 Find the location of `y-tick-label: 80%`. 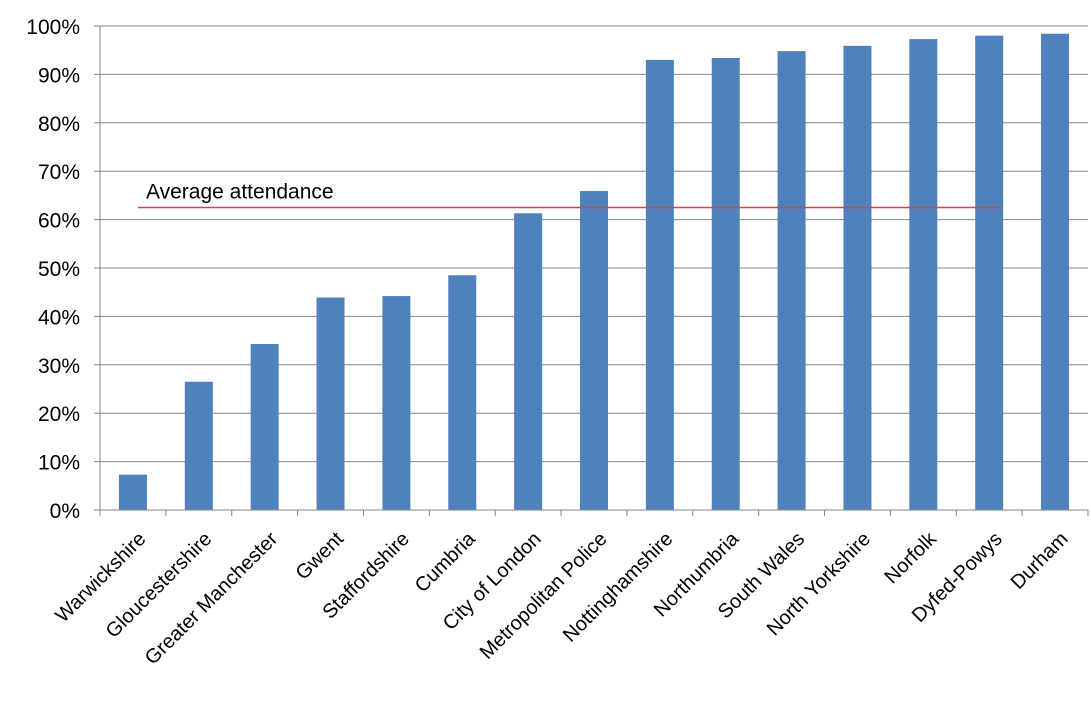

y-tick-label: 80% is located at coordinates (59, 124).